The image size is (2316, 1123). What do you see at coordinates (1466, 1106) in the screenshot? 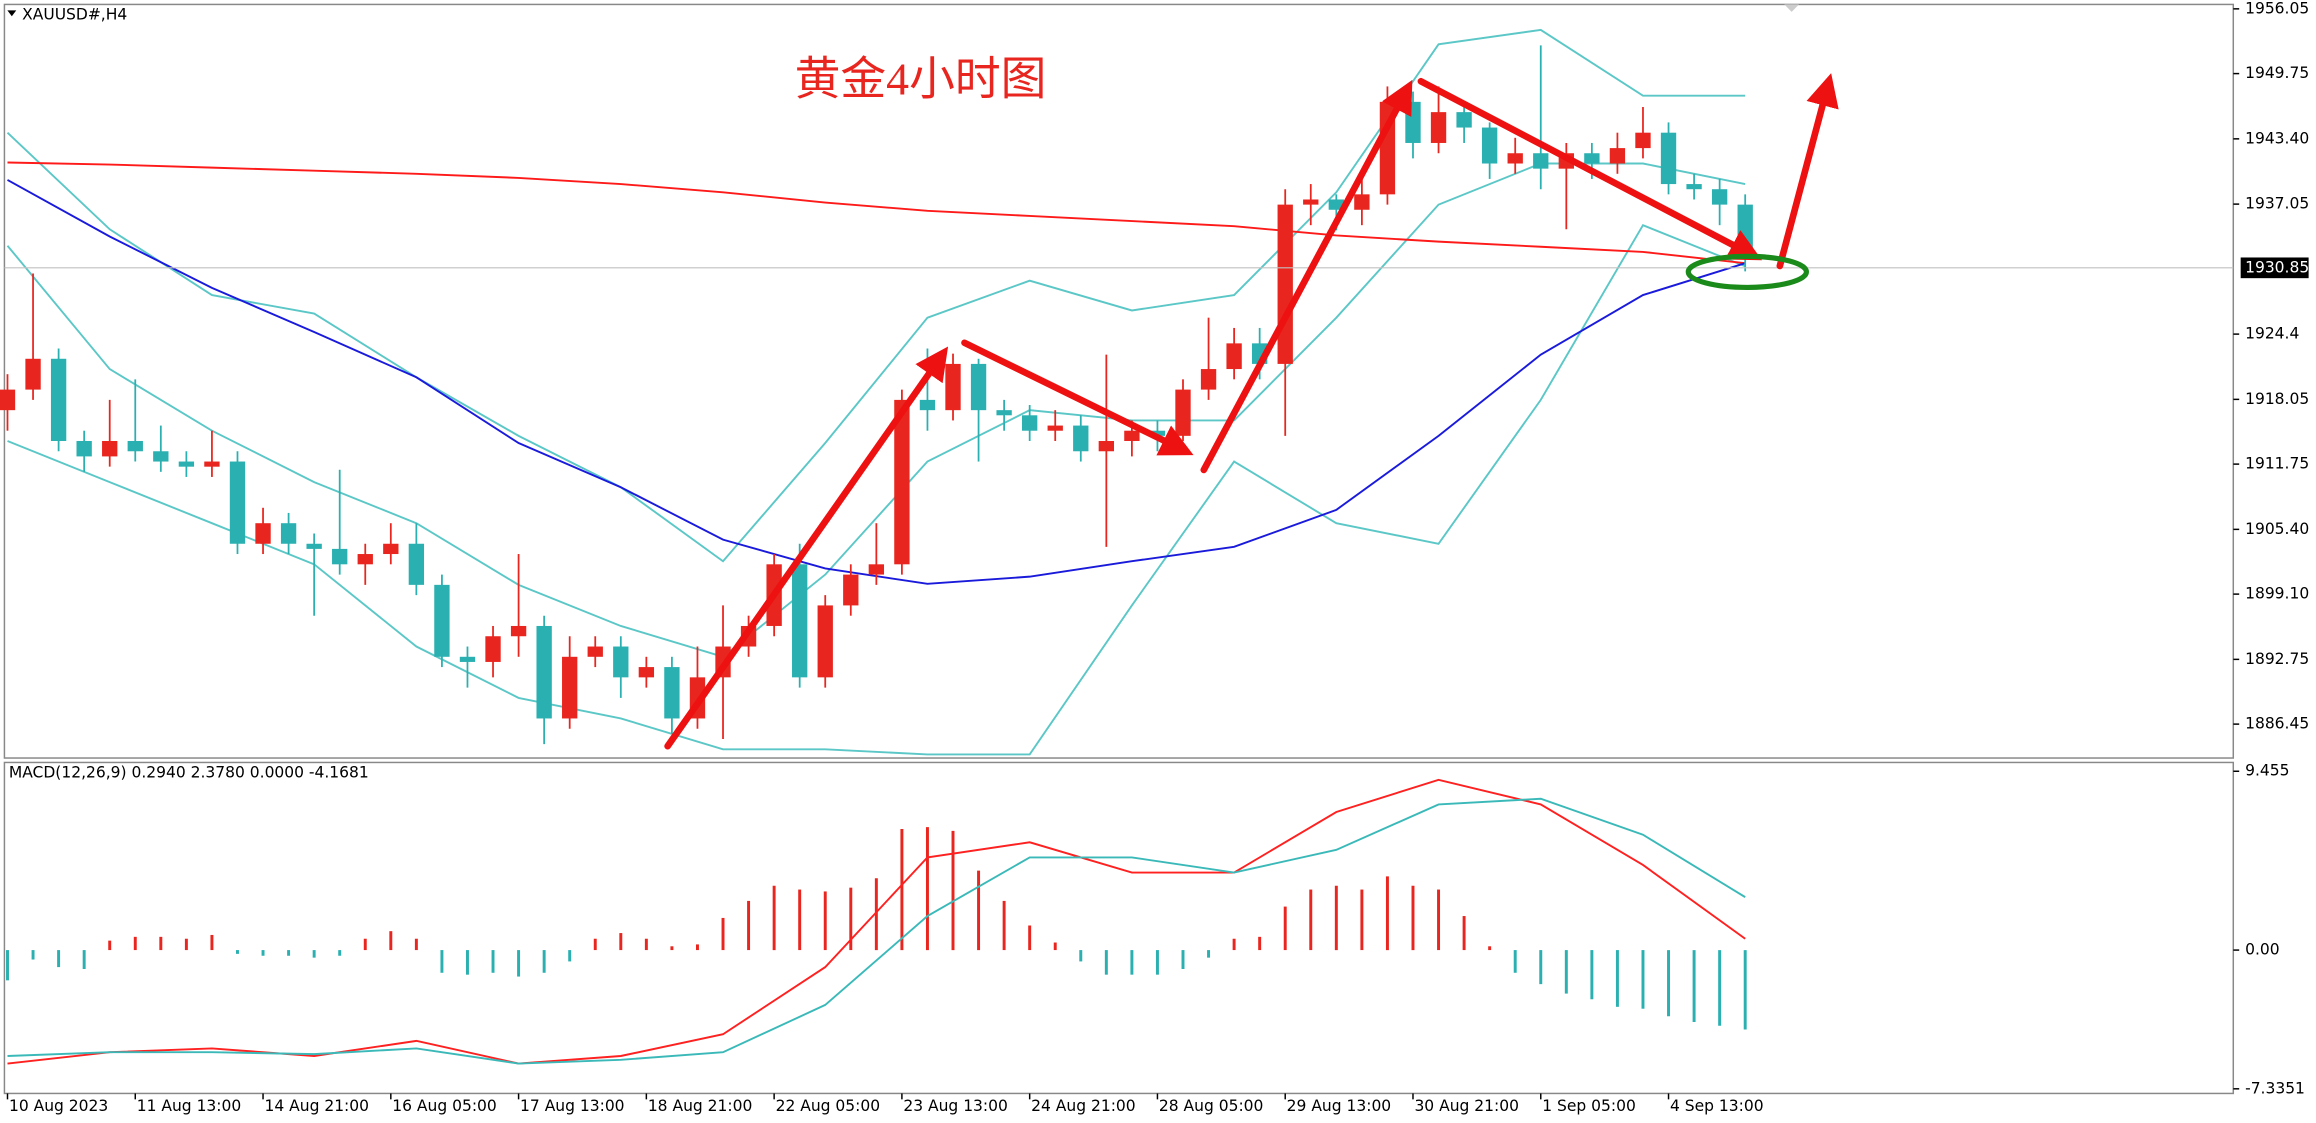
I see `x-tick-label: 30 Aug 21:00` at bounding box center [1466, 1106].